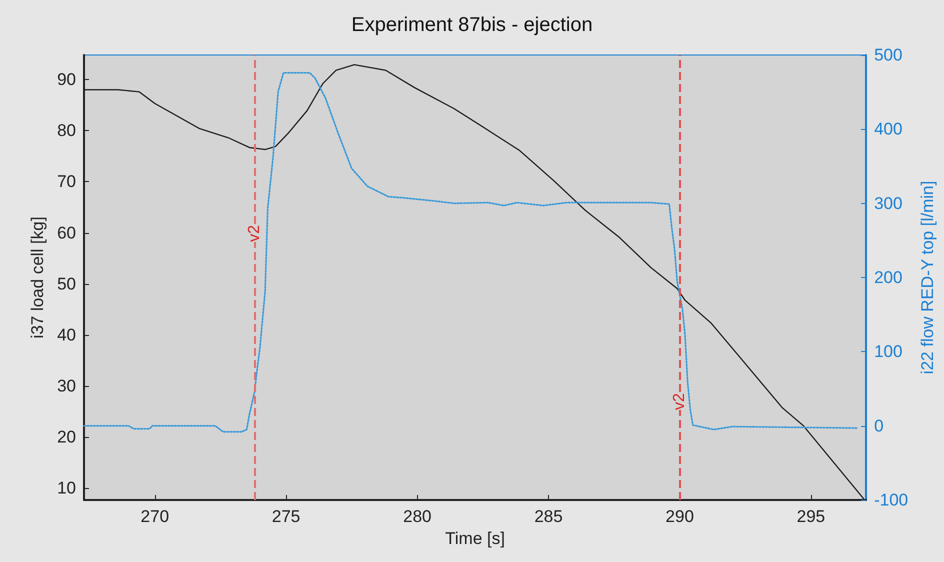 The height and width of the screenshot is (562, 944). What do you see at coordinates (888, 277) in the screenshot?
I see `y2-tick-label: 200` at bounding box center [888, 277].